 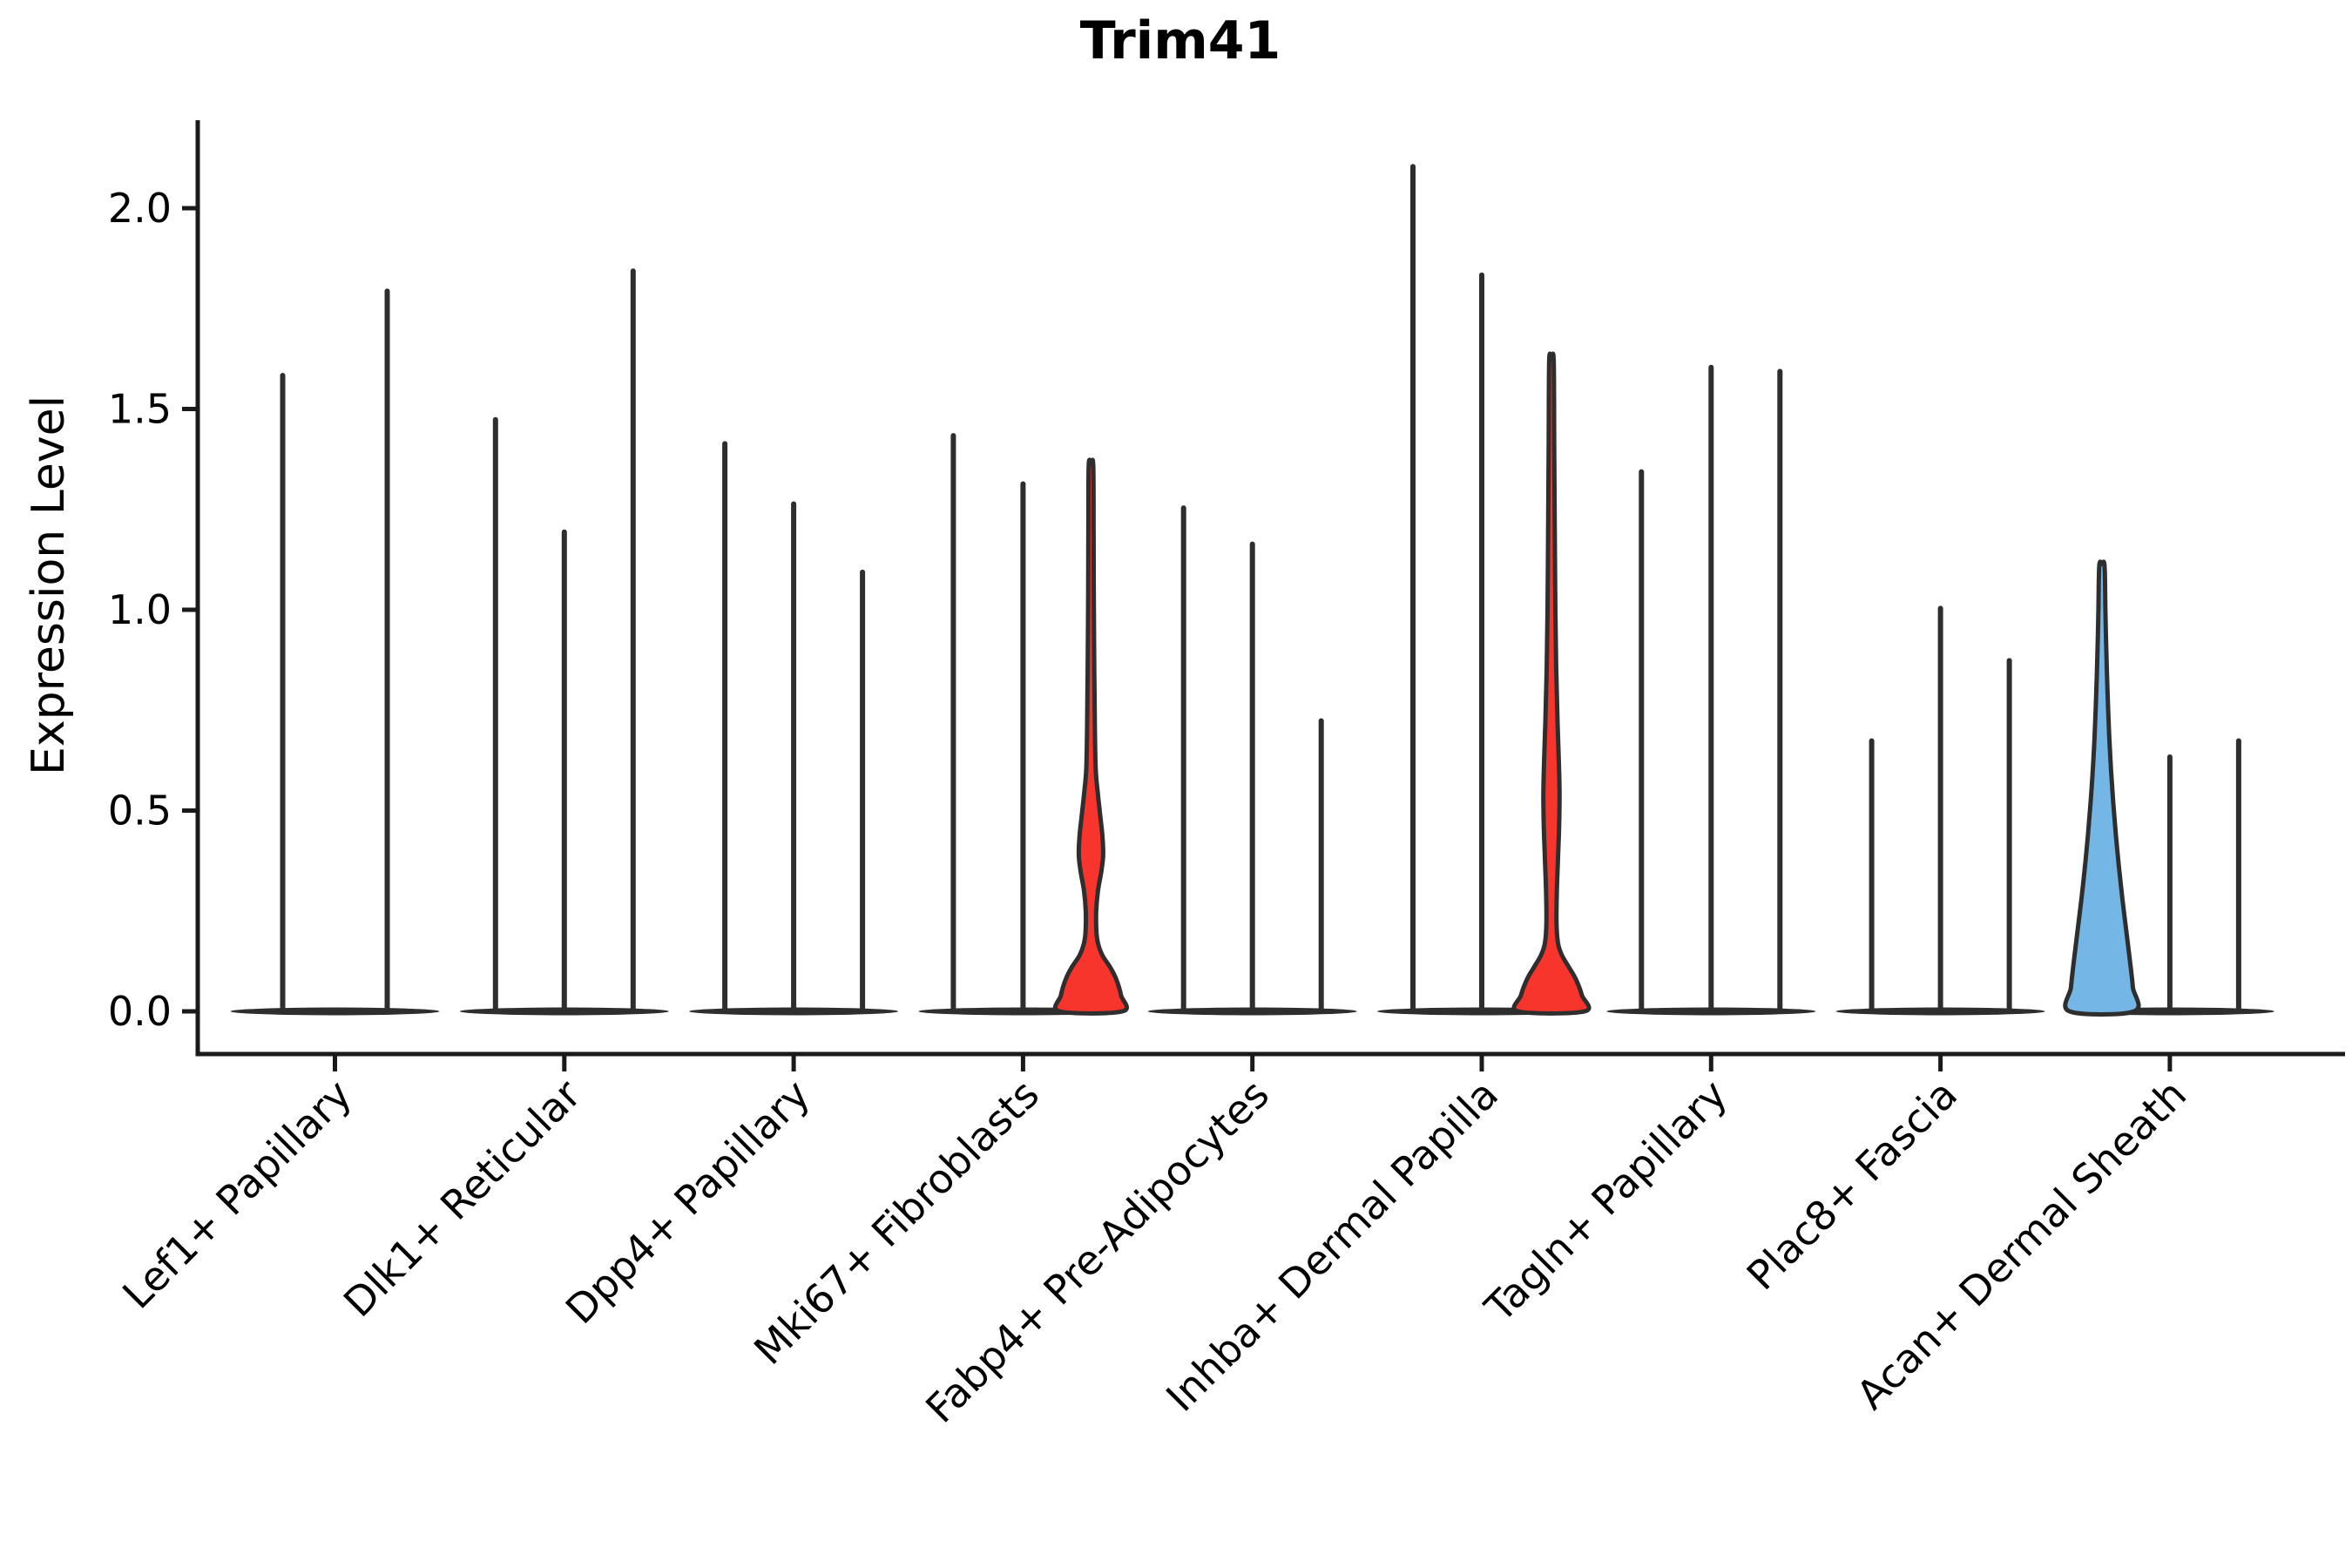 What do you see at coordinates (140, 609) in the screenshot?
I see `y-tick-label: 1.0` at bounding box center [140, 609].